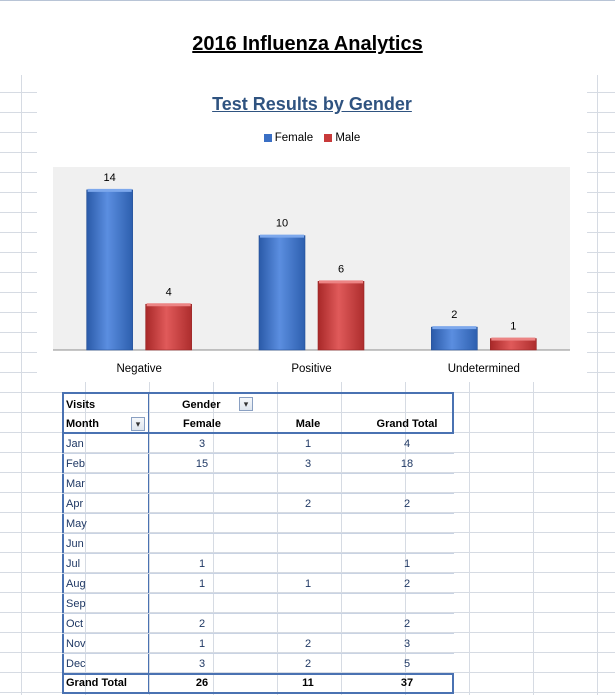  Describe the element at coordinates (454, 315) in the screenshot. I see `data-label: 2` at that location.